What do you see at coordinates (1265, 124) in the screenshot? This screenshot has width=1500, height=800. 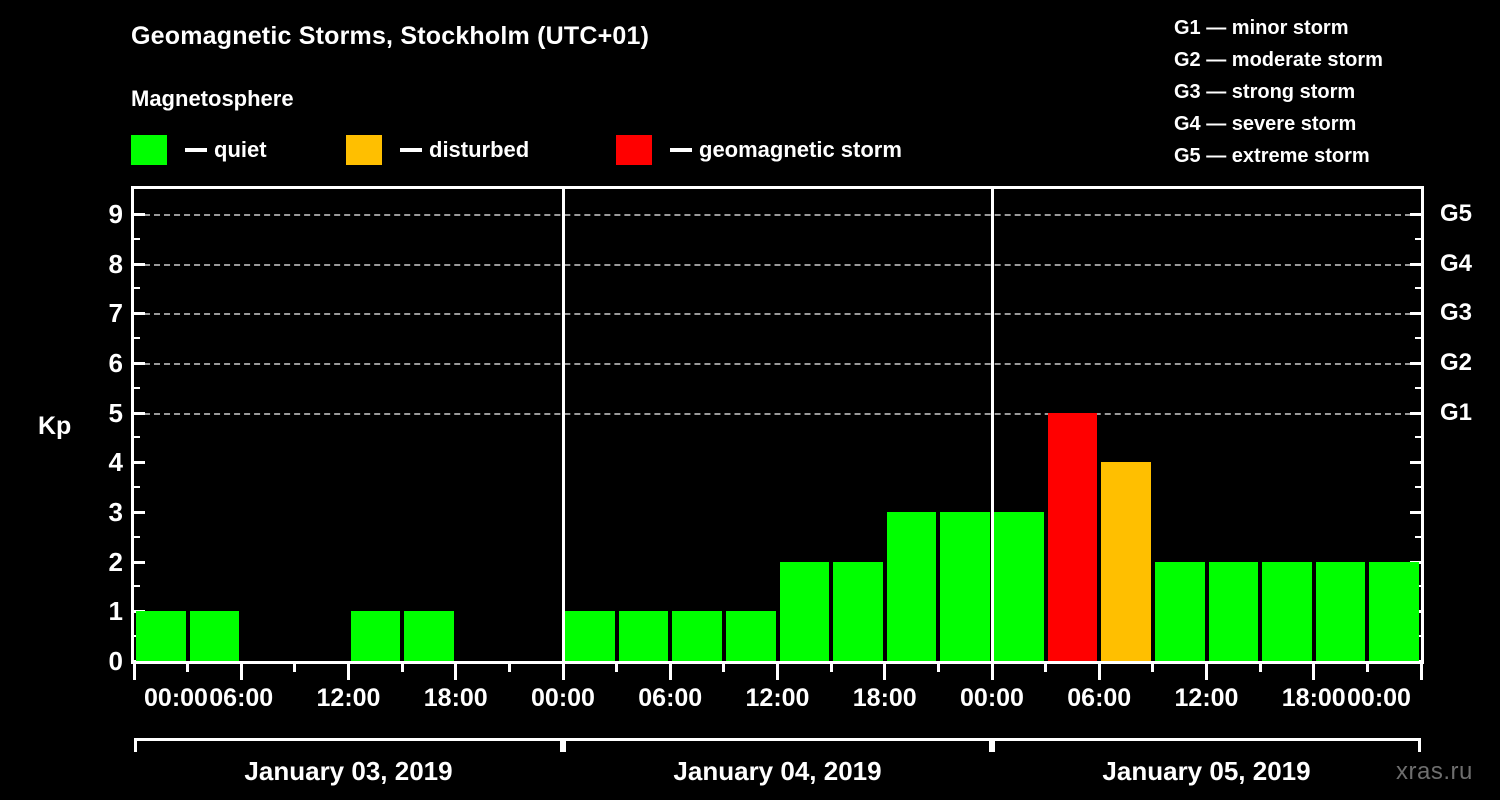 I see `g-scale-row-g4: G4 — severe storm` at bounding box center [1265, 124].